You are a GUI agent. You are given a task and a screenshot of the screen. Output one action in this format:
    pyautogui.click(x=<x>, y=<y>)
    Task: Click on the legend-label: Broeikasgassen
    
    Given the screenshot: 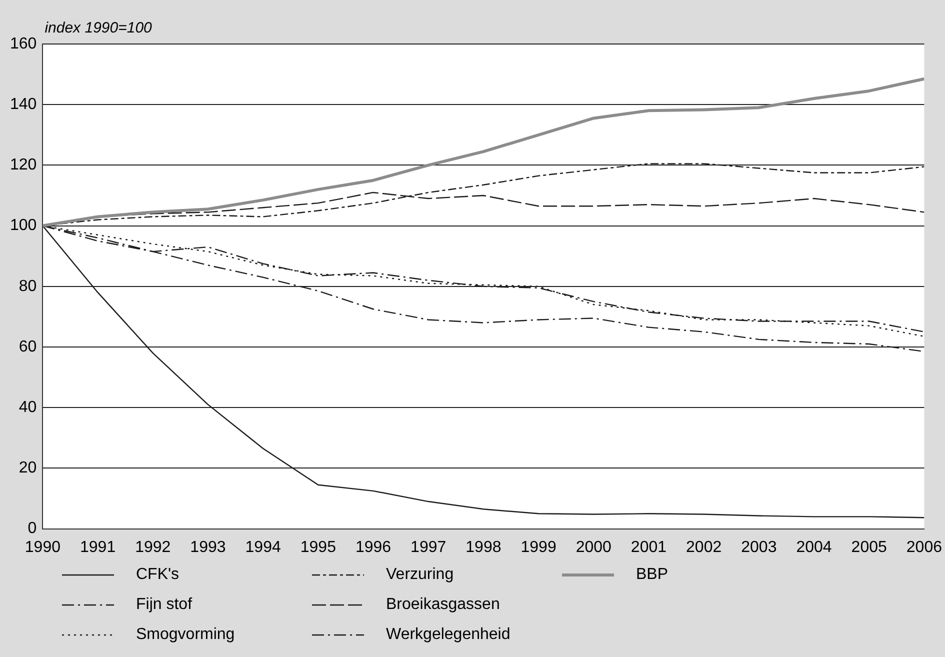 What is the action you would take?
    pyautogui.click(x=443, y=605)
    